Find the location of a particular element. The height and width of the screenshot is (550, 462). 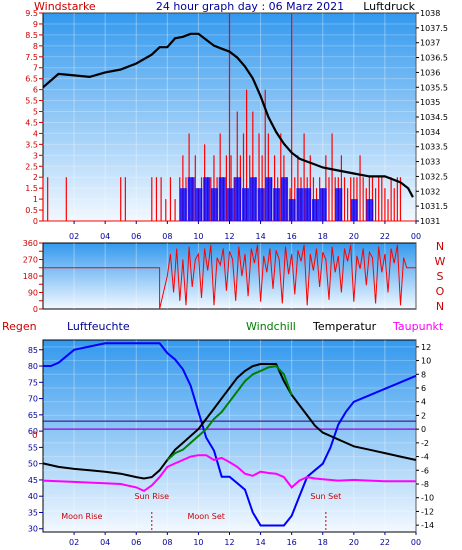

luftdruck-label: Luftdruck is located at coordinates (389, 6).